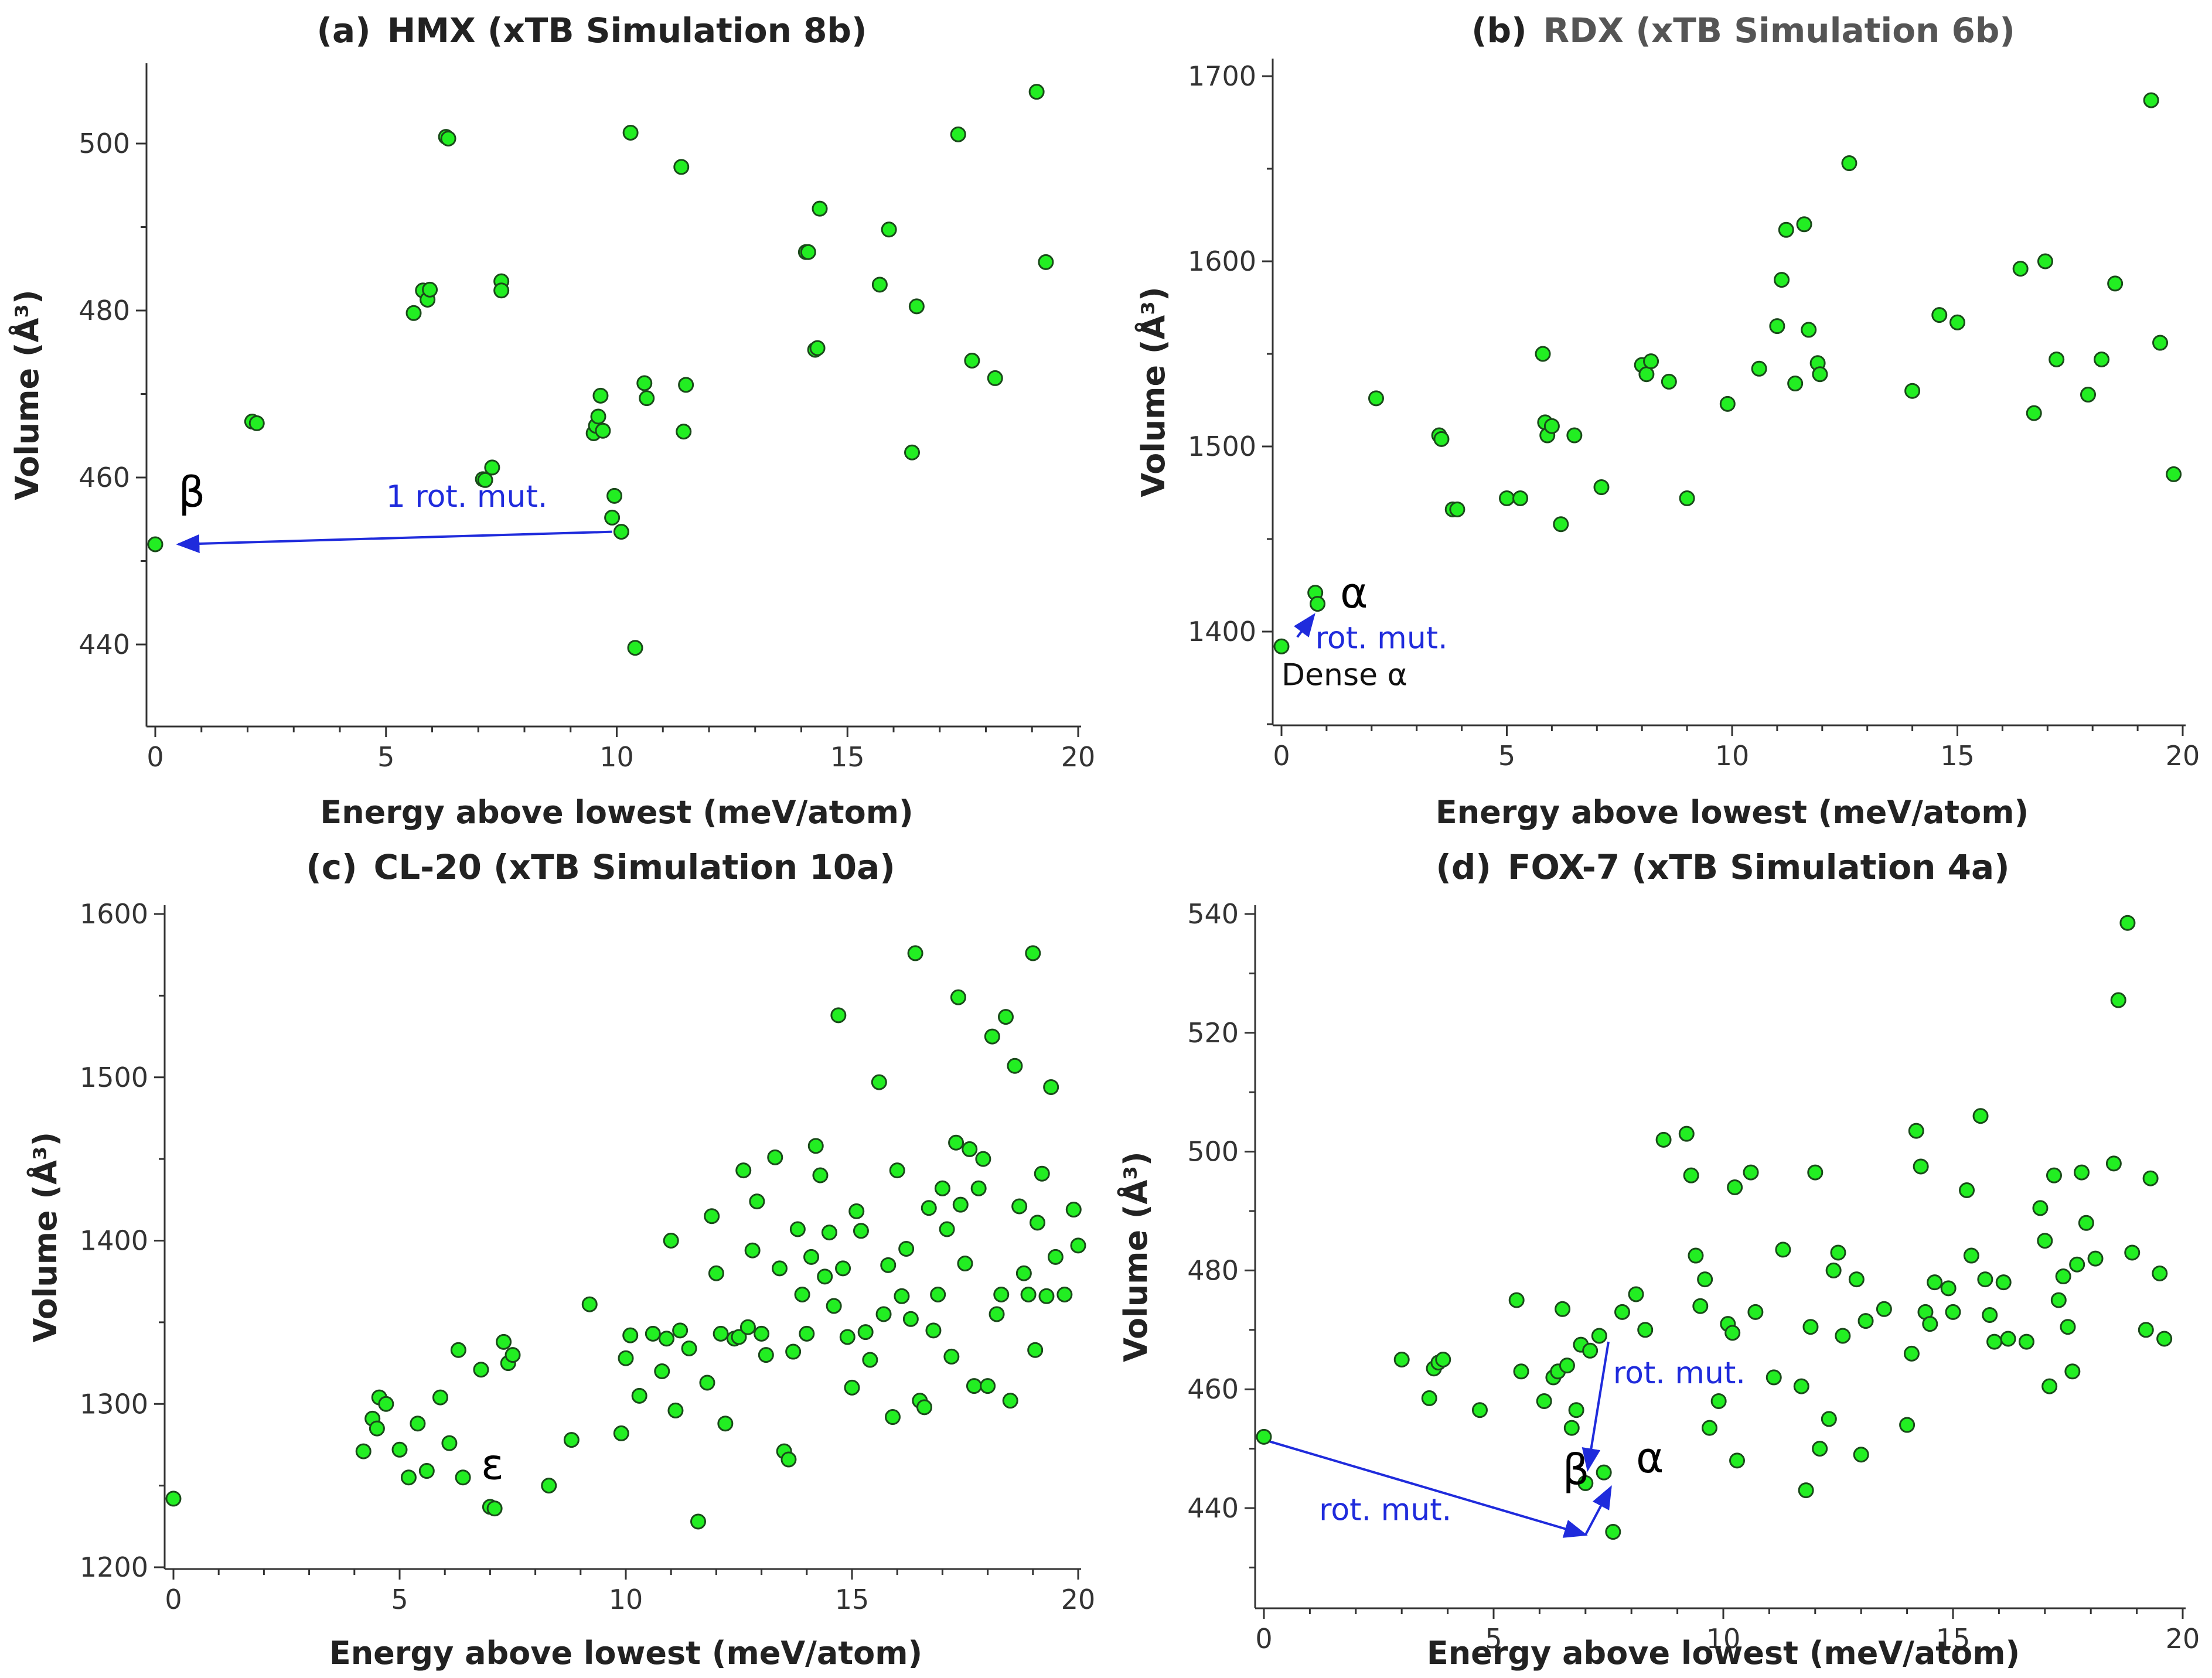 The width and height of the screenshot is (2212, 1678). Describe the element at coordinates (331, 867) in the screenshot. I see `panel-title-prefix: (c)` at that location.